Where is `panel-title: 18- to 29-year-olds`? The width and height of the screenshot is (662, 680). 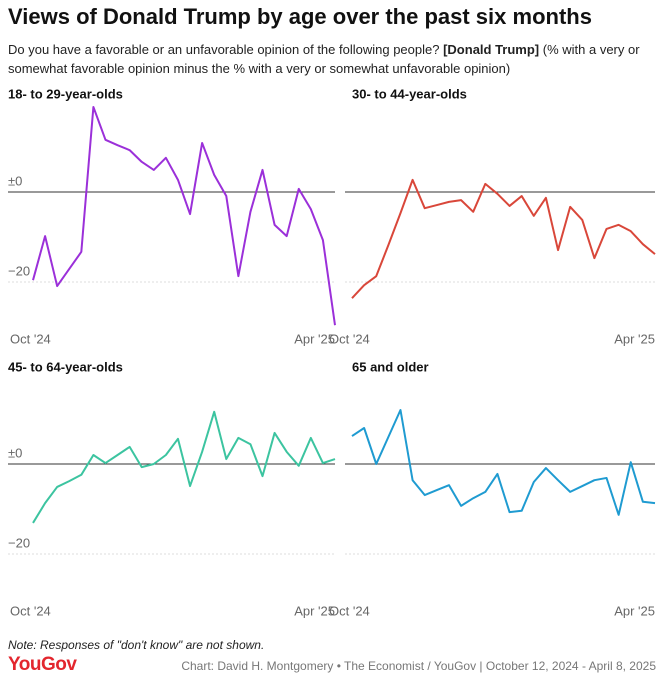
panel-title: 18- to 29-year-olds is located at coordinates (65, 93).